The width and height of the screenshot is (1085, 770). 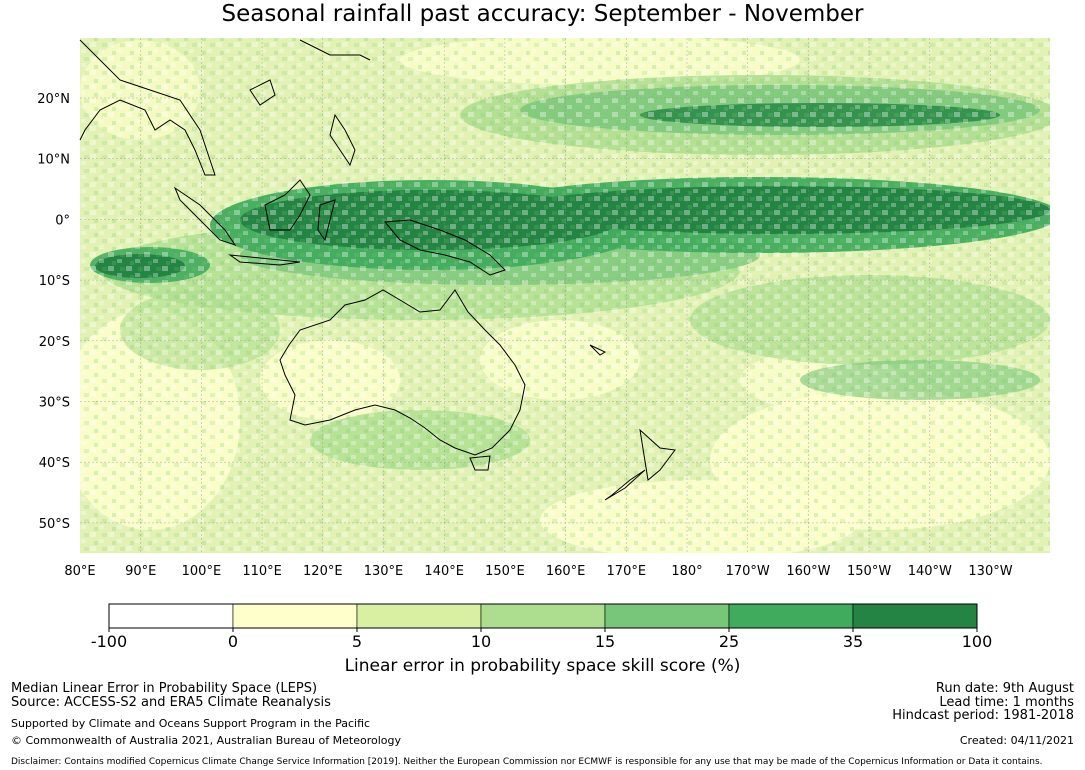 What do you see at coordinates (53, 160) in the screenshot?
I see `latitude-label: 10°N` at bounding box center [53, 160].